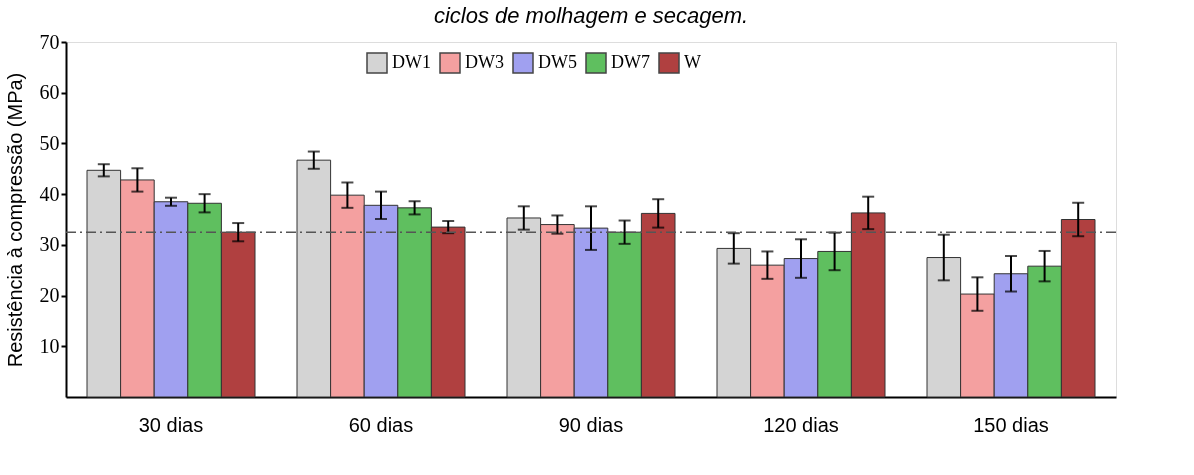  What do you see at coordinates (49, 193) in the screenshot?
I see `y-tick-label: 40` at bounding box center [49, 193].